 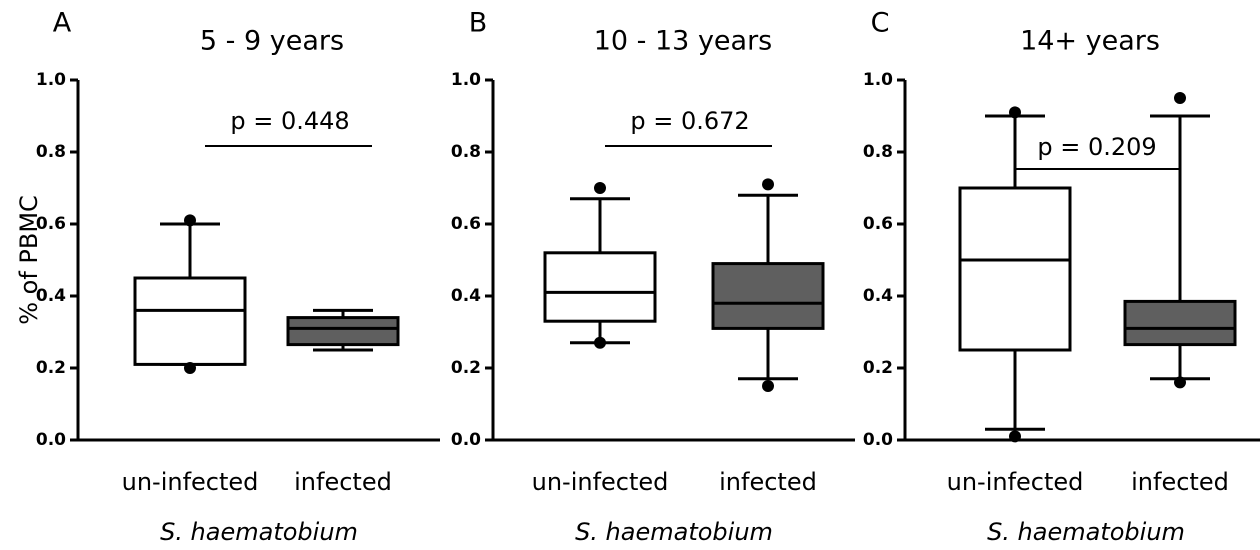 What do you see at coordinates (272, 41) in the screenshot?
I see `panel-title: 5 - 9 years` at bounding box center [272, 41].